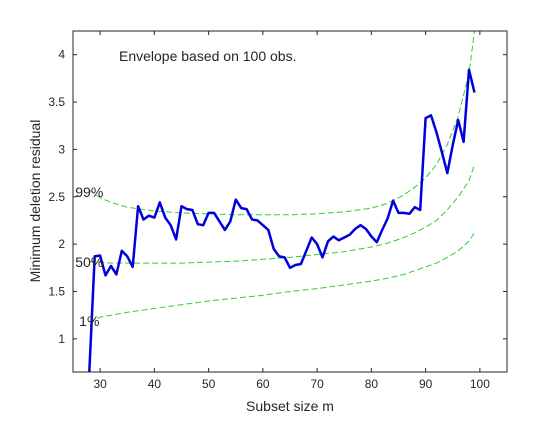 The image size is (560, 425). I want to click on envelope-label-50: 50%, so click(89, 262).